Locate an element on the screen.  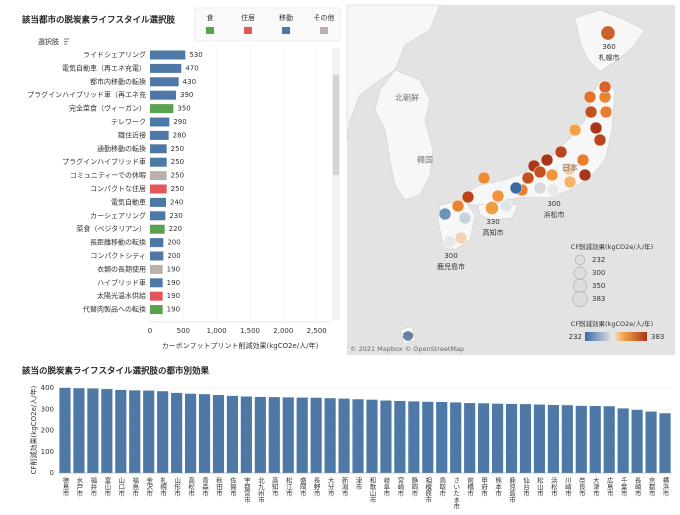
x-tick-label: 浜松市 is located at coordinates (553, 487).